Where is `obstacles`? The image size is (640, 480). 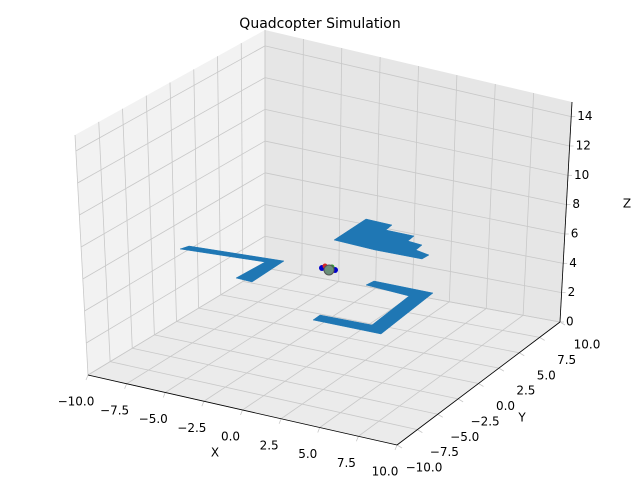
obstacles is located at coordinates (306, 276).